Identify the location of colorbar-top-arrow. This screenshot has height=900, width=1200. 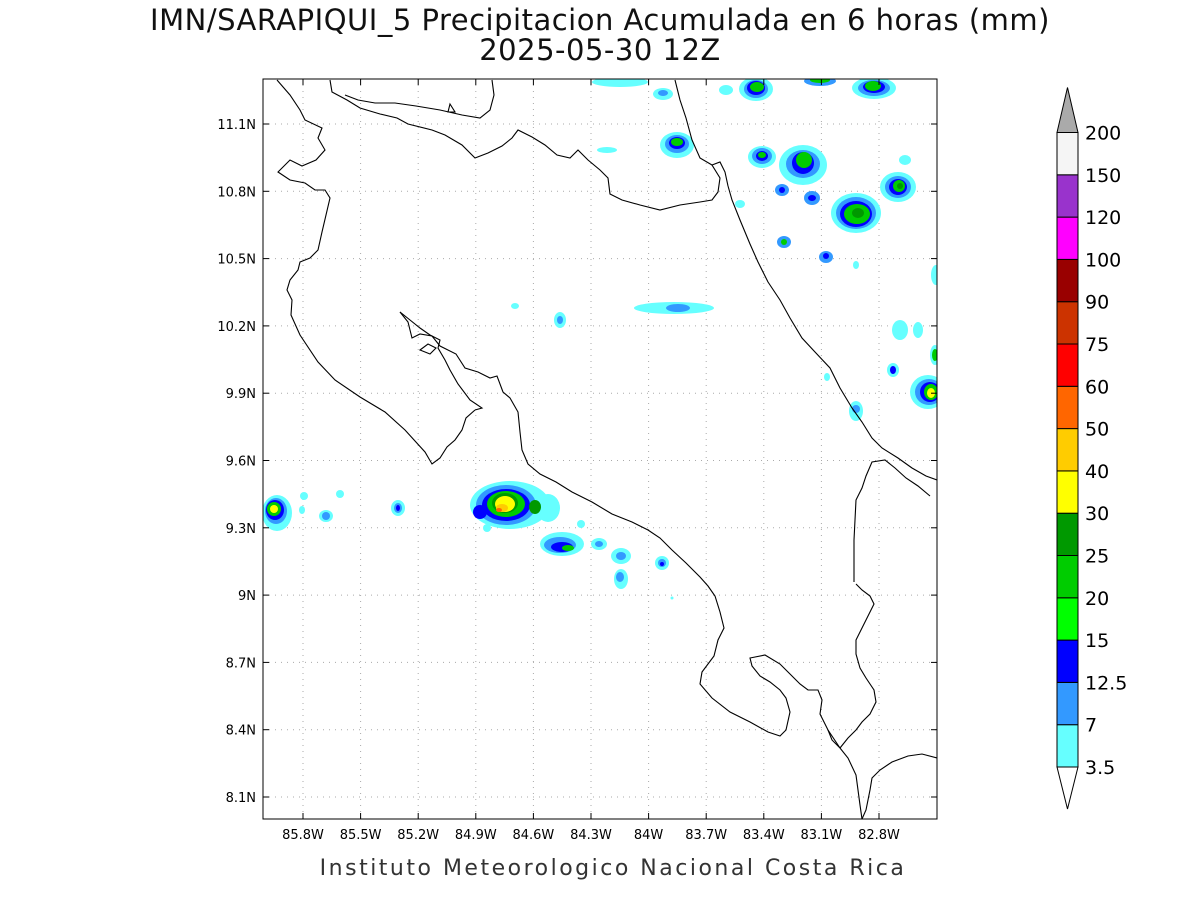
(1067, 110).